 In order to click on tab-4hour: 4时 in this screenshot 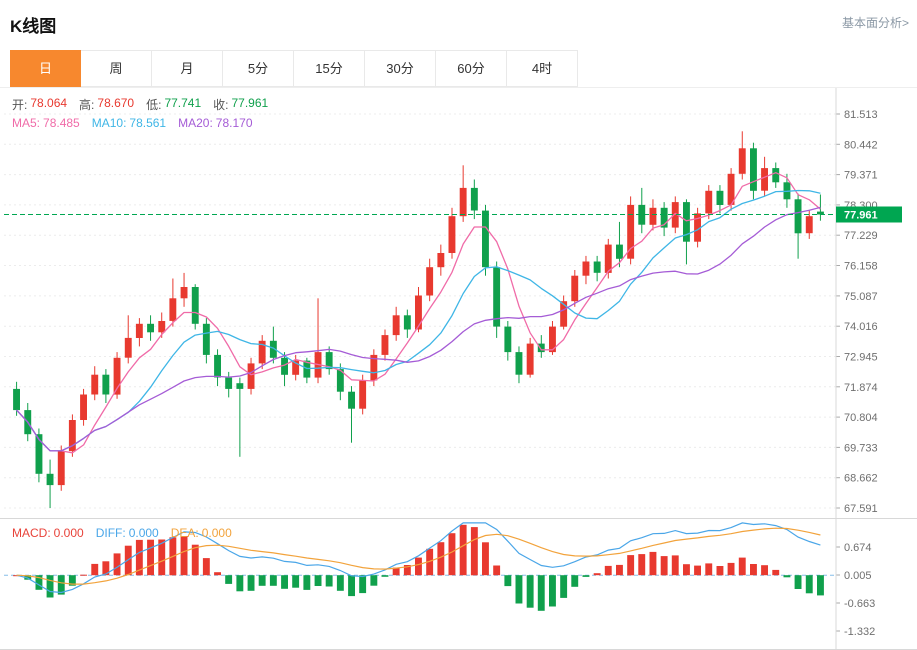, I will do `click(542, 68)`.